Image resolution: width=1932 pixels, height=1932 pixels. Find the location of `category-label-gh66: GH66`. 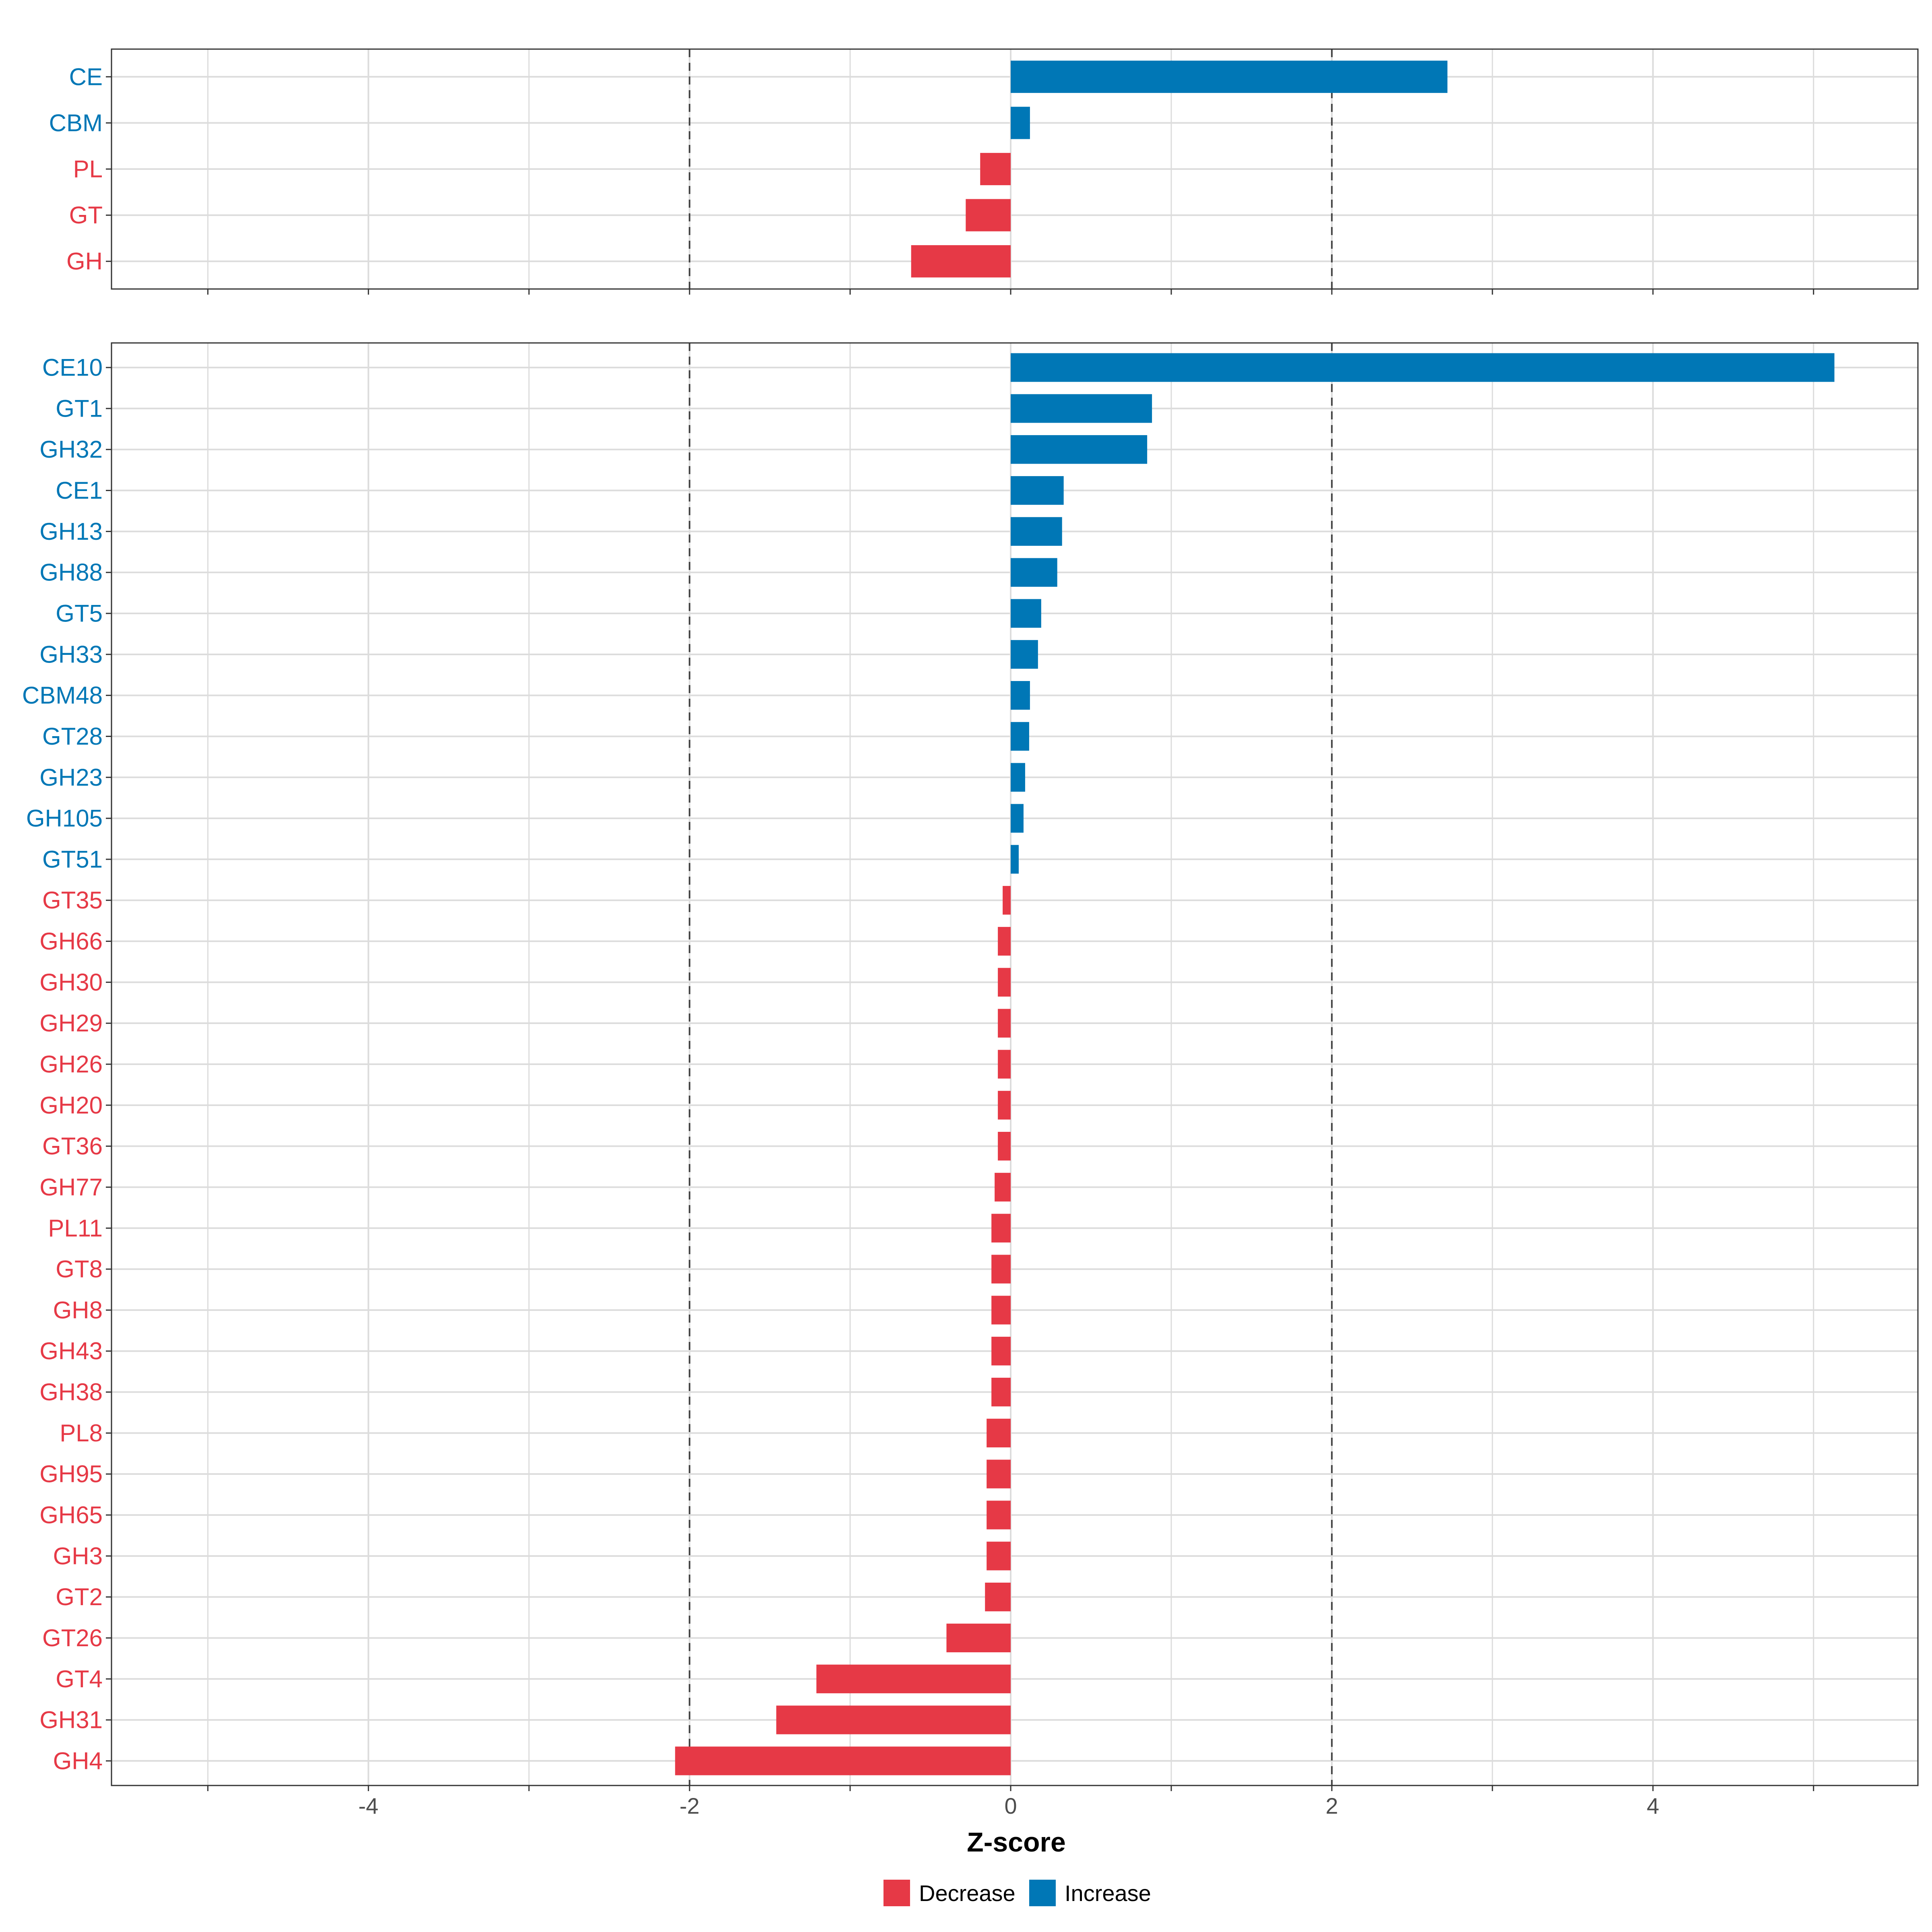

category-label-gh66: GH66 is located at coordinates (71, 941).